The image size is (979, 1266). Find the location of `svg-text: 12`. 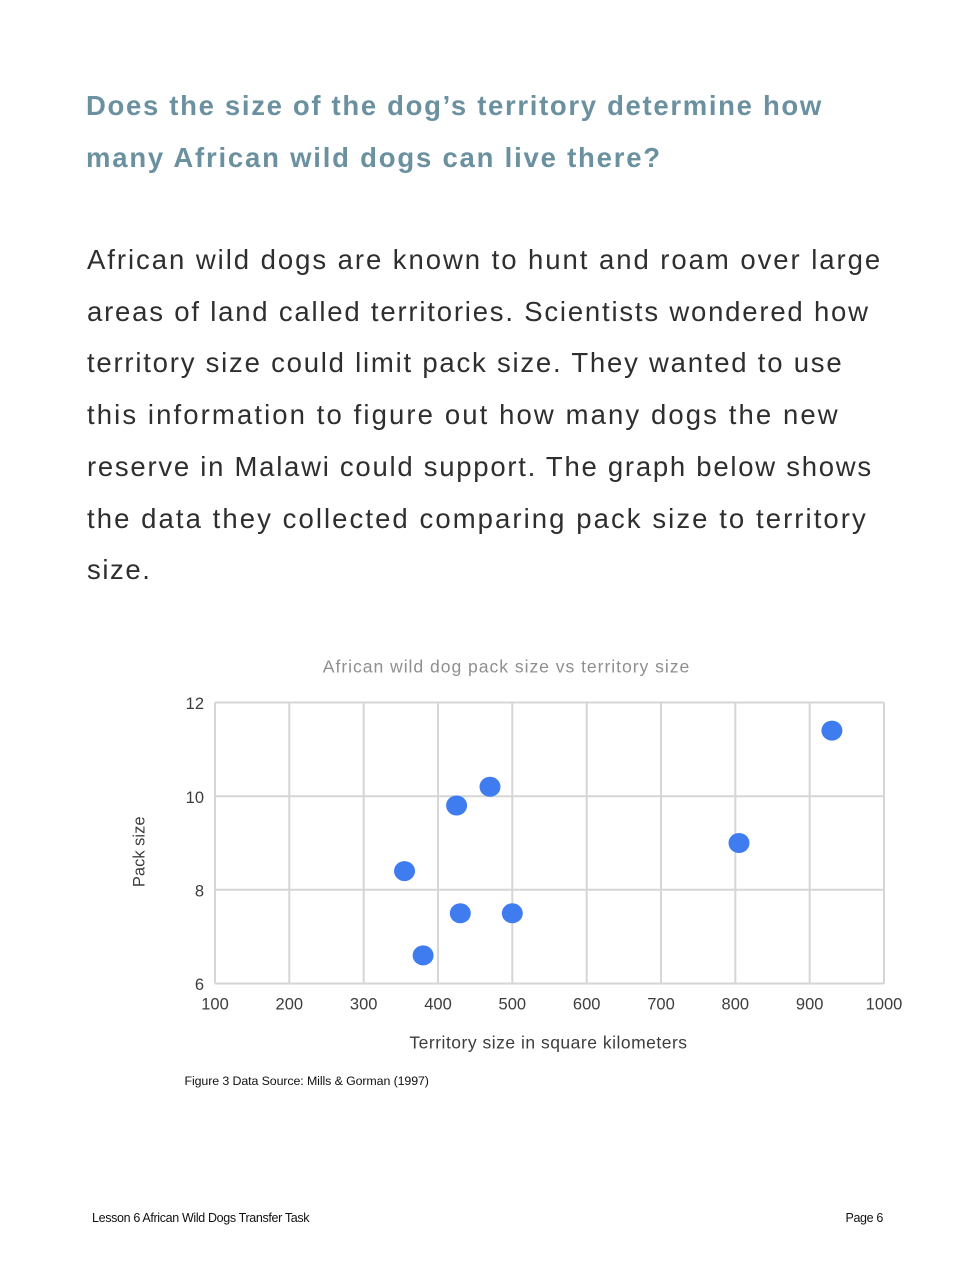

svg-text: 12 is located at coordinates (195, 704).